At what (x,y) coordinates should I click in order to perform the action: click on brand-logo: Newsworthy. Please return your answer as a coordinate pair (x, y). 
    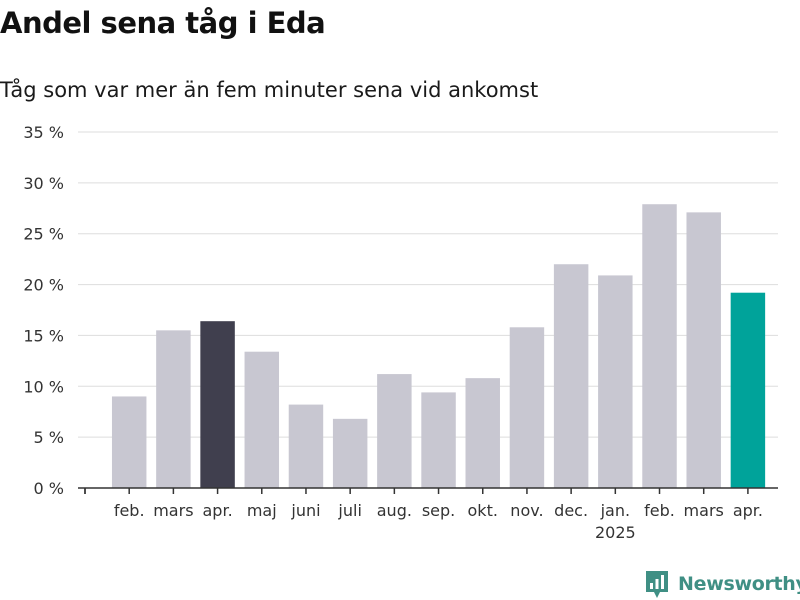
    Looking at the image, I should click on (722, 584).